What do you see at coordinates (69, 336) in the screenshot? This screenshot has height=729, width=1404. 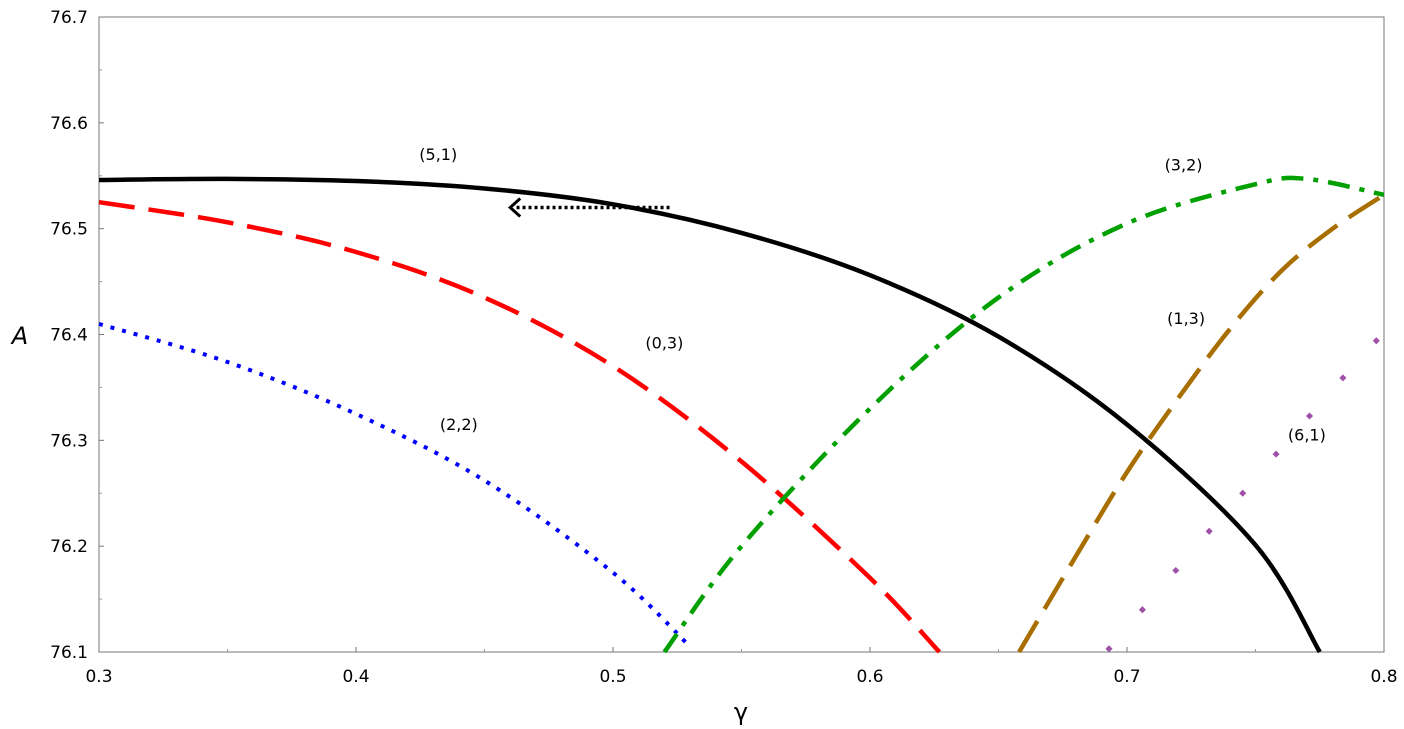 I see `y-tick-label: 76.4` at bounding box center [69, 336].